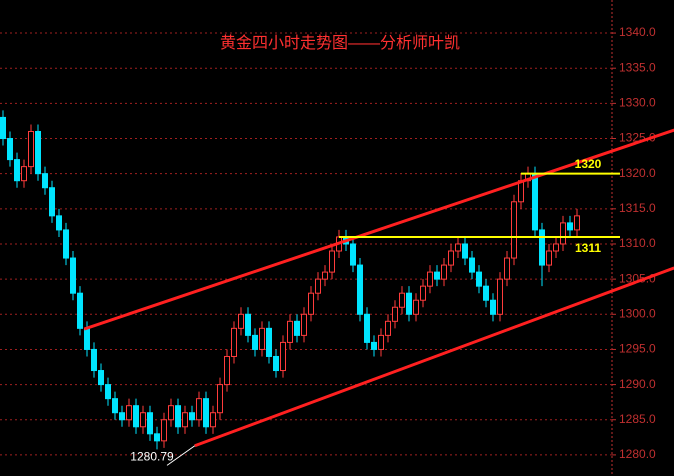 This screenshot has width=674, height=476. Describe the element at coordinates (588, 164) in the screenshot. I see `level-label: 1320` at that location.